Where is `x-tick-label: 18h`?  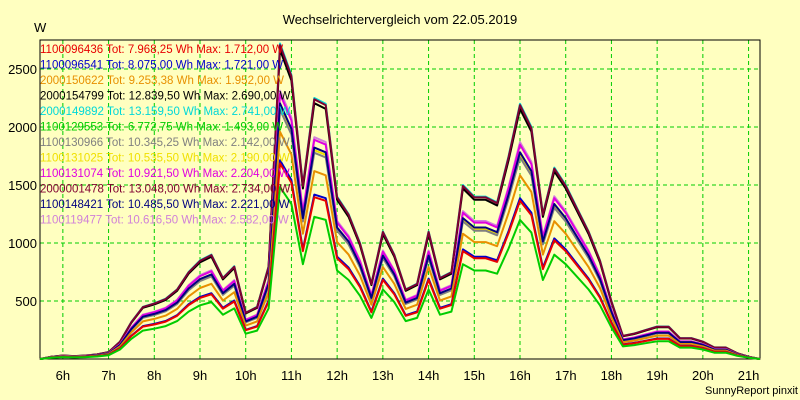 x-tick-label: 18h is located at coordinates (612, 375).